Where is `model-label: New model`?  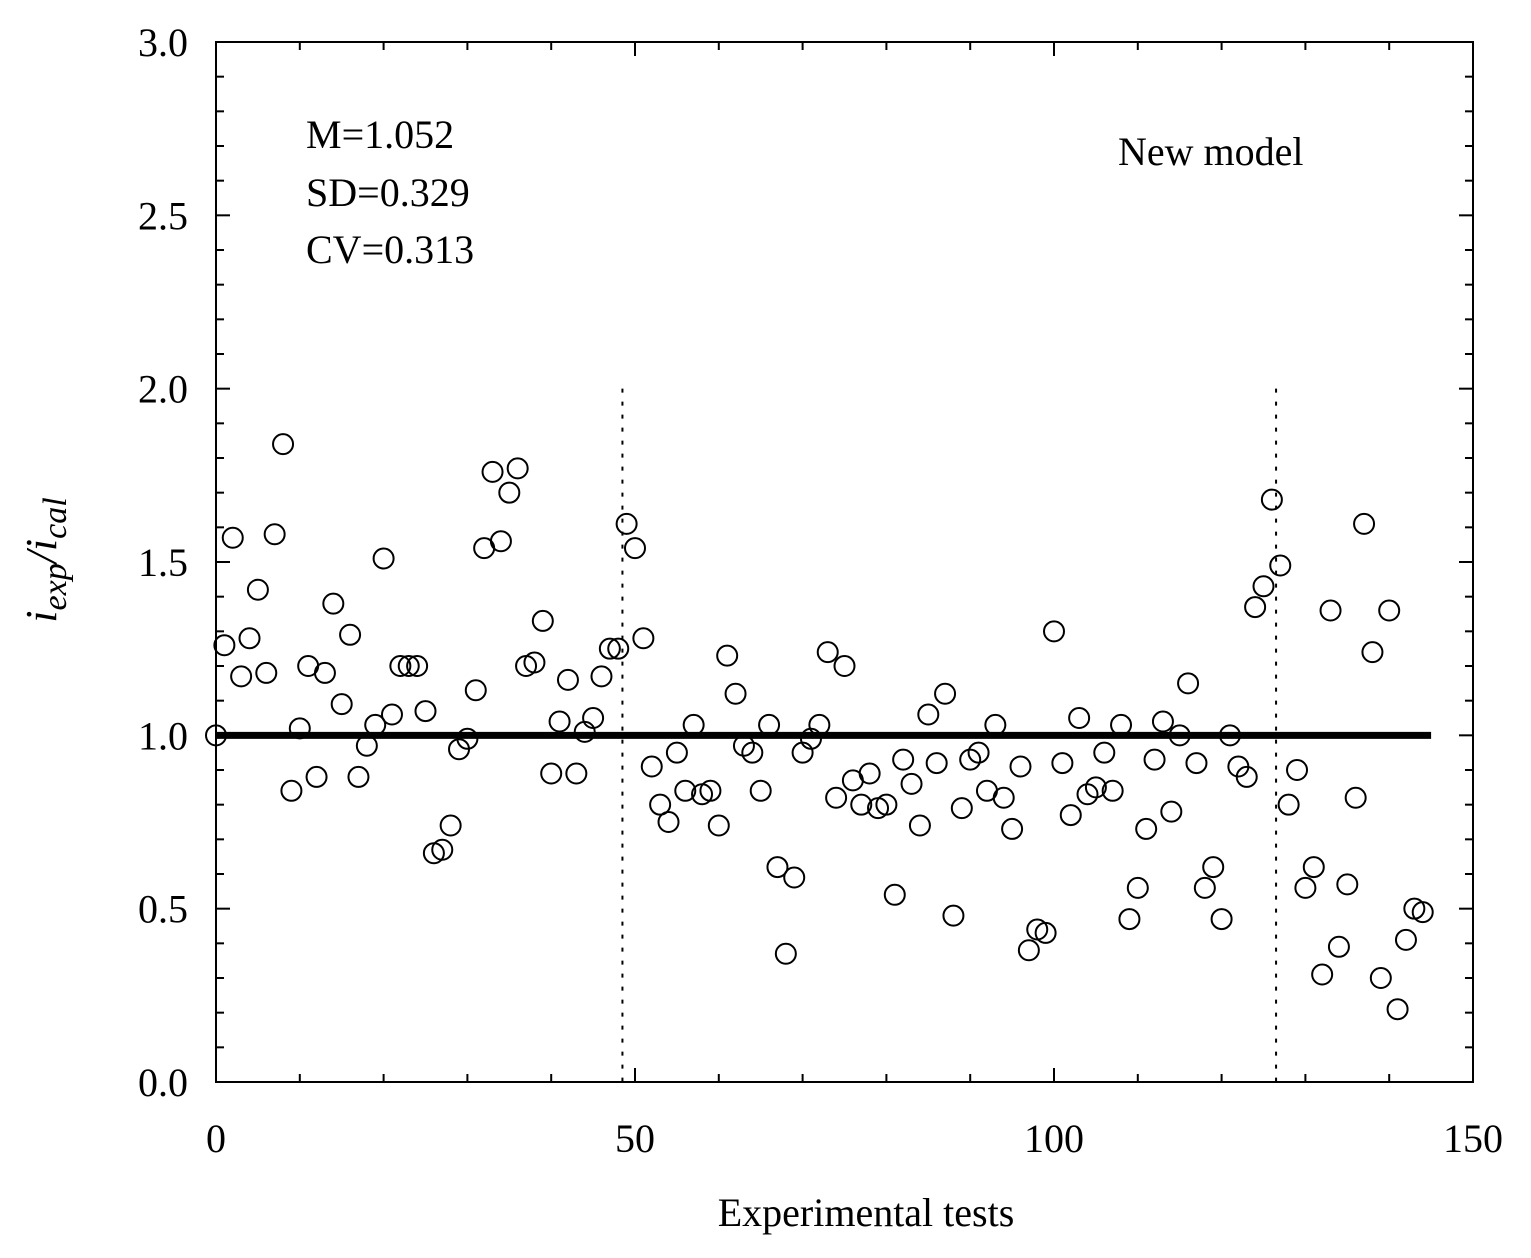 model-label: New model is located at coordinates (1211, 151).